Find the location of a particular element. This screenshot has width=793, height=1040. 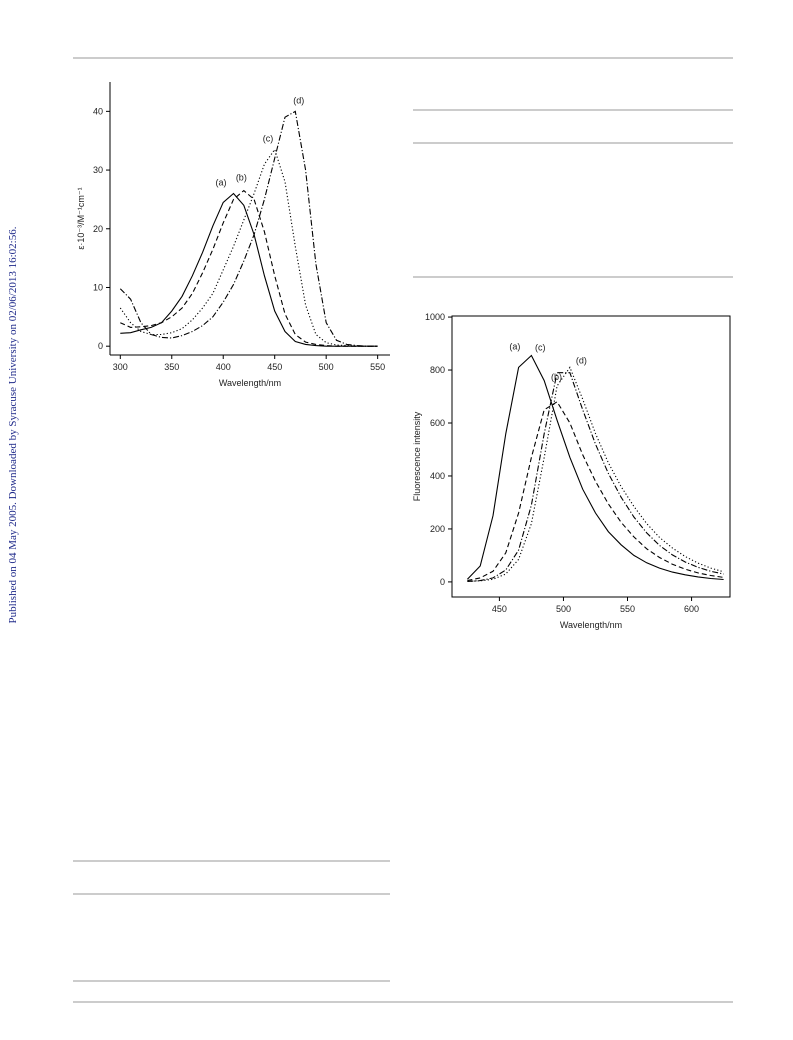

y-tick-label: 200 is located at coordinates (437, 529).